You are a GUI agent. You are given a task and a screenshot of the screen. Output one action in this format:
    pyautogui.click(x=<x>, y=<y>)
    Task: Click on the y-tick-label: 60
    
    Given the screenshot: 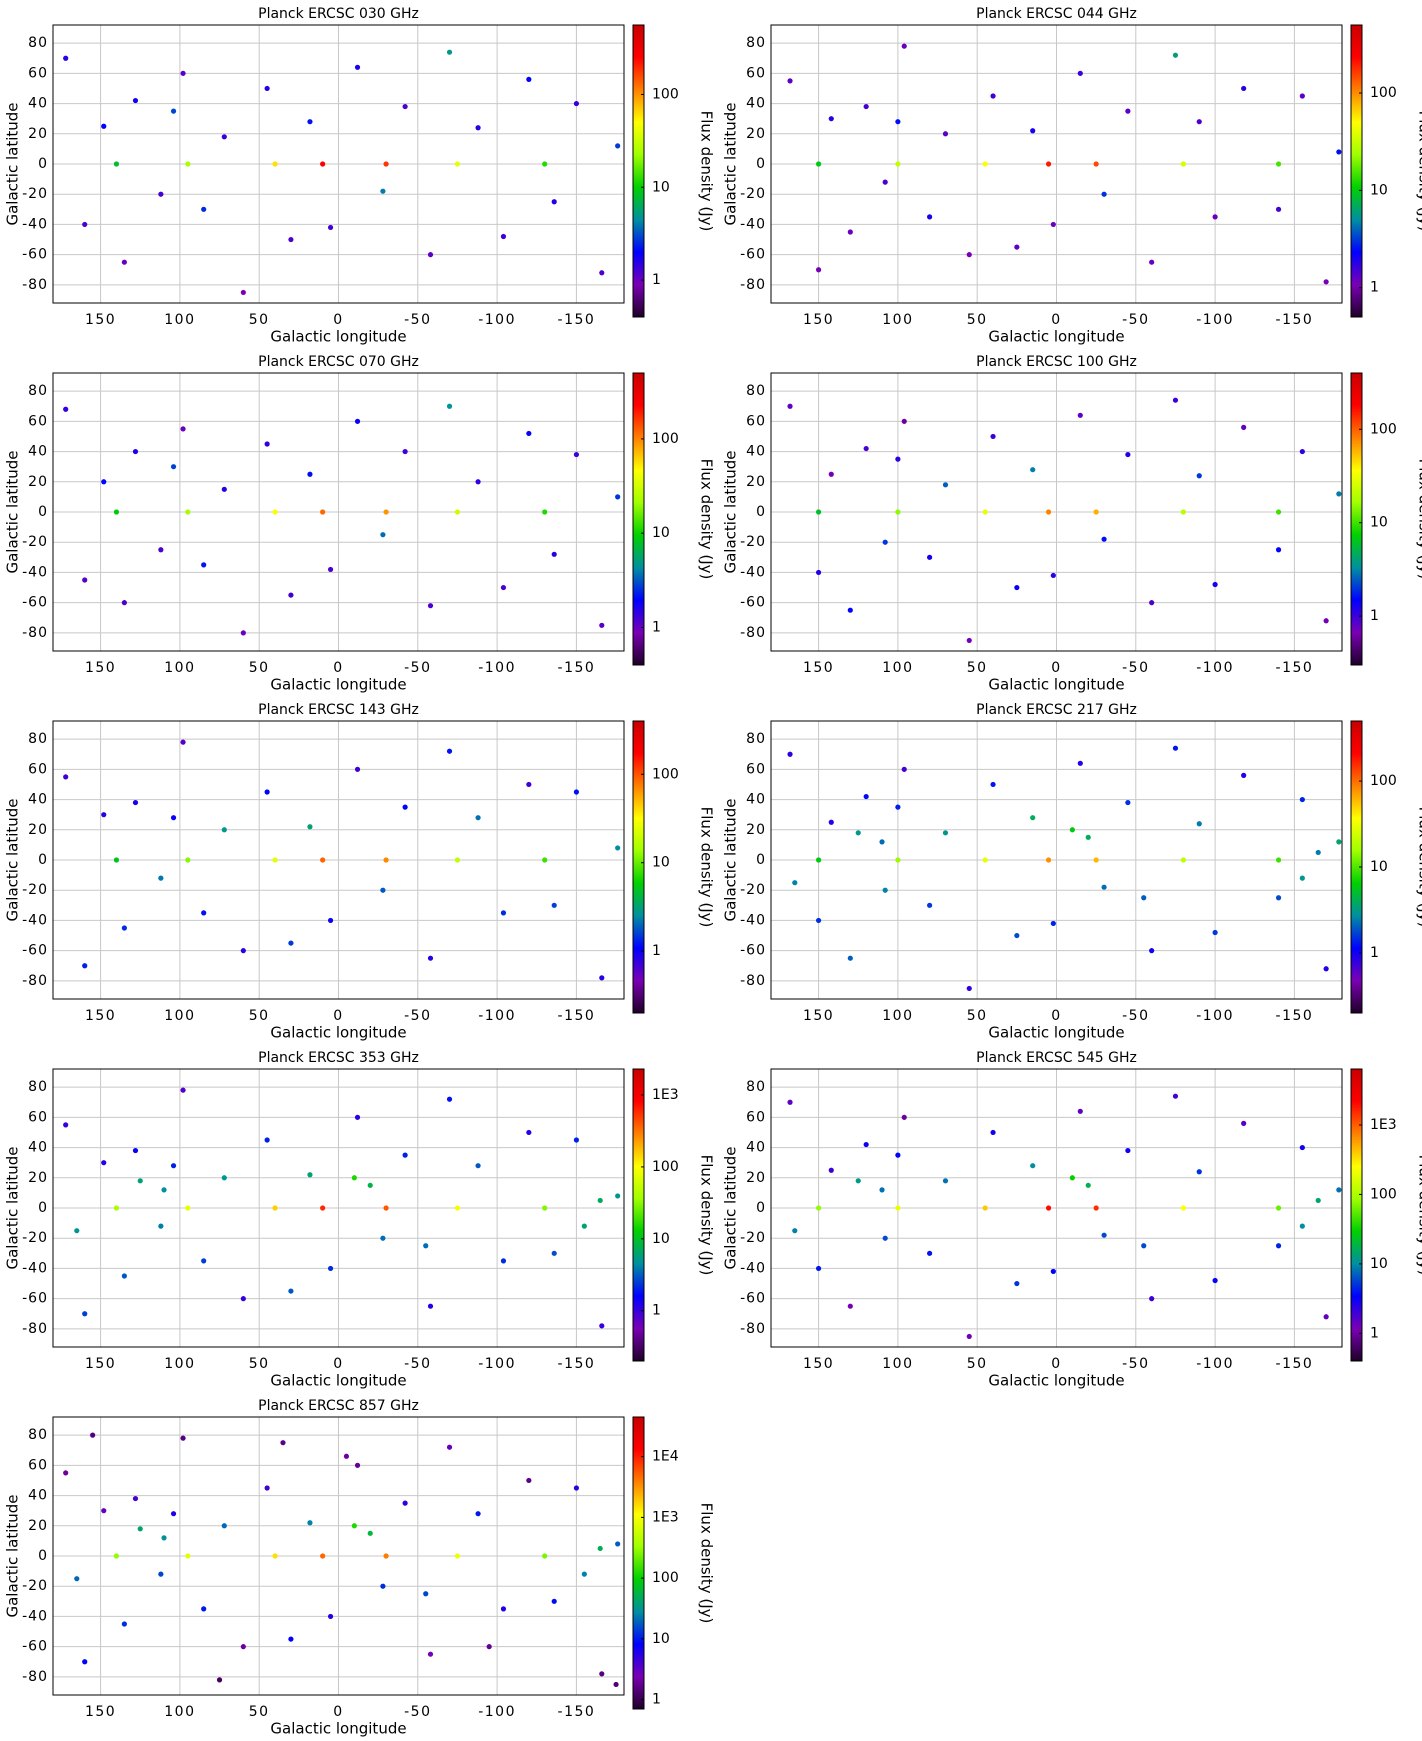 What is the action you would take?
    pyautogui.click(x=38, y=769)
    